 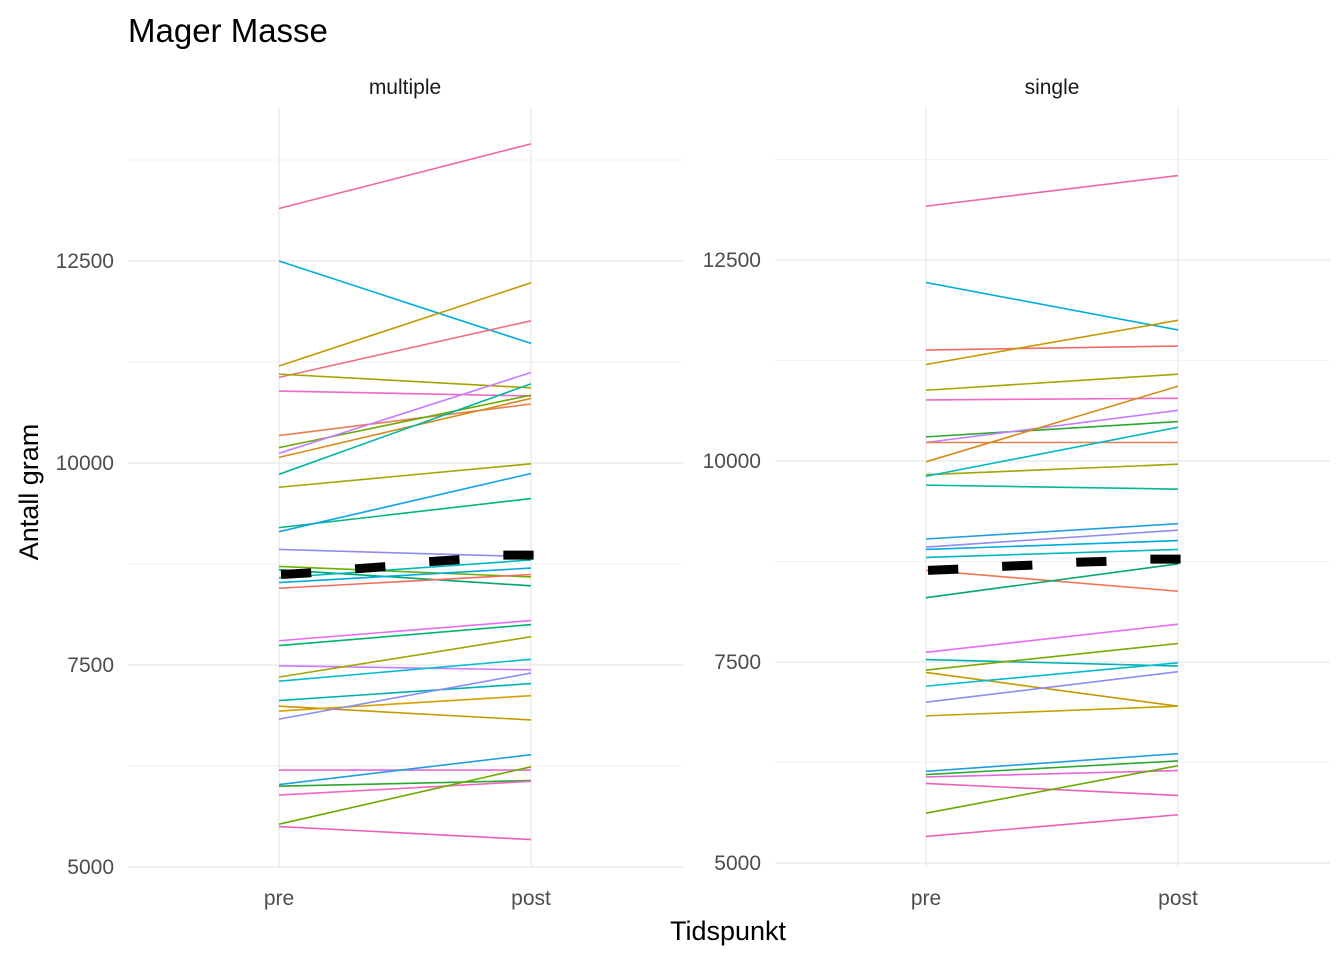 I want to click on chart-title: Mager Masse, so click(x=228, y=30).